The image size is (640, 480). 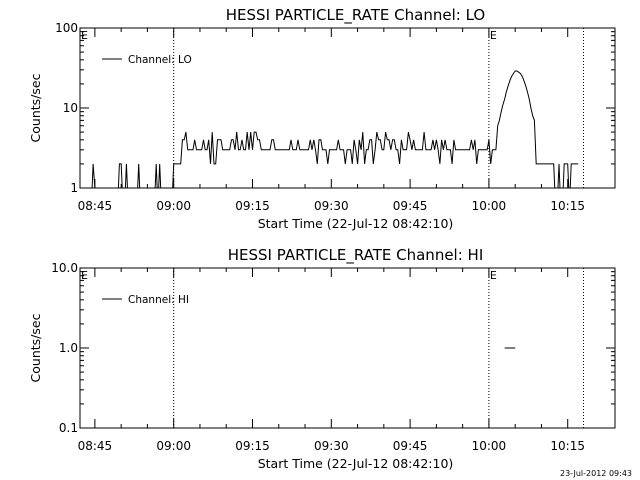 I want to click on x-tick-label-lo: 09:30, so click(x=331, y=206).